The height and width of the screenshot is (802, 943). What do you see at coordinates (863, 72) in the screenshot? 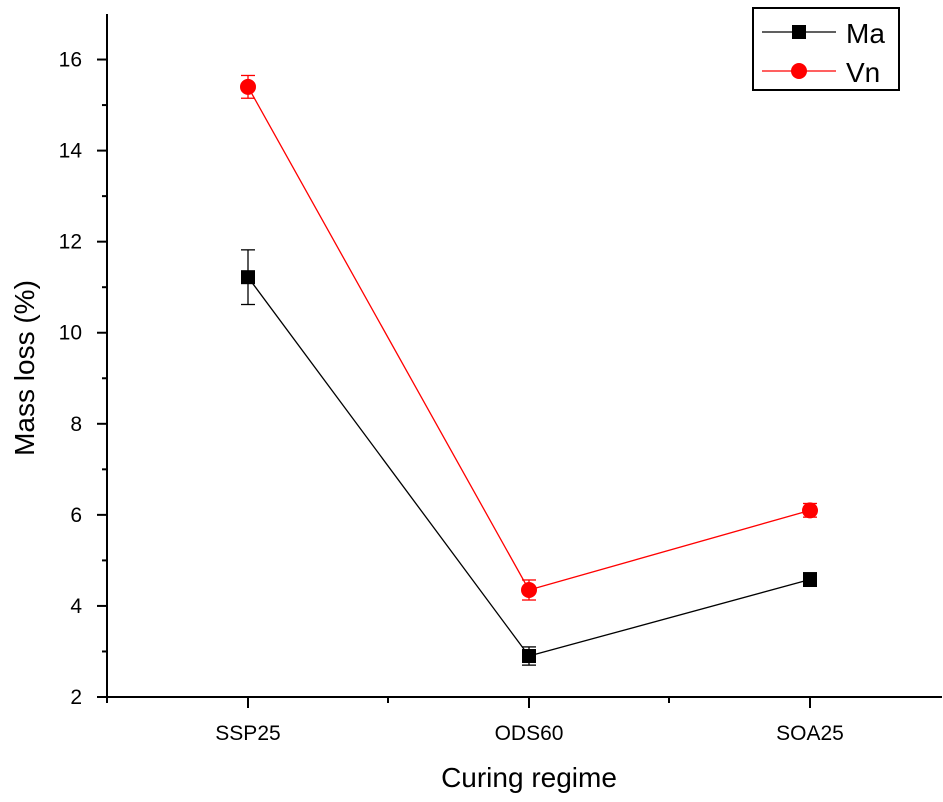
I see `legend-label-vn: Vn` at bounding box center [863, 72].